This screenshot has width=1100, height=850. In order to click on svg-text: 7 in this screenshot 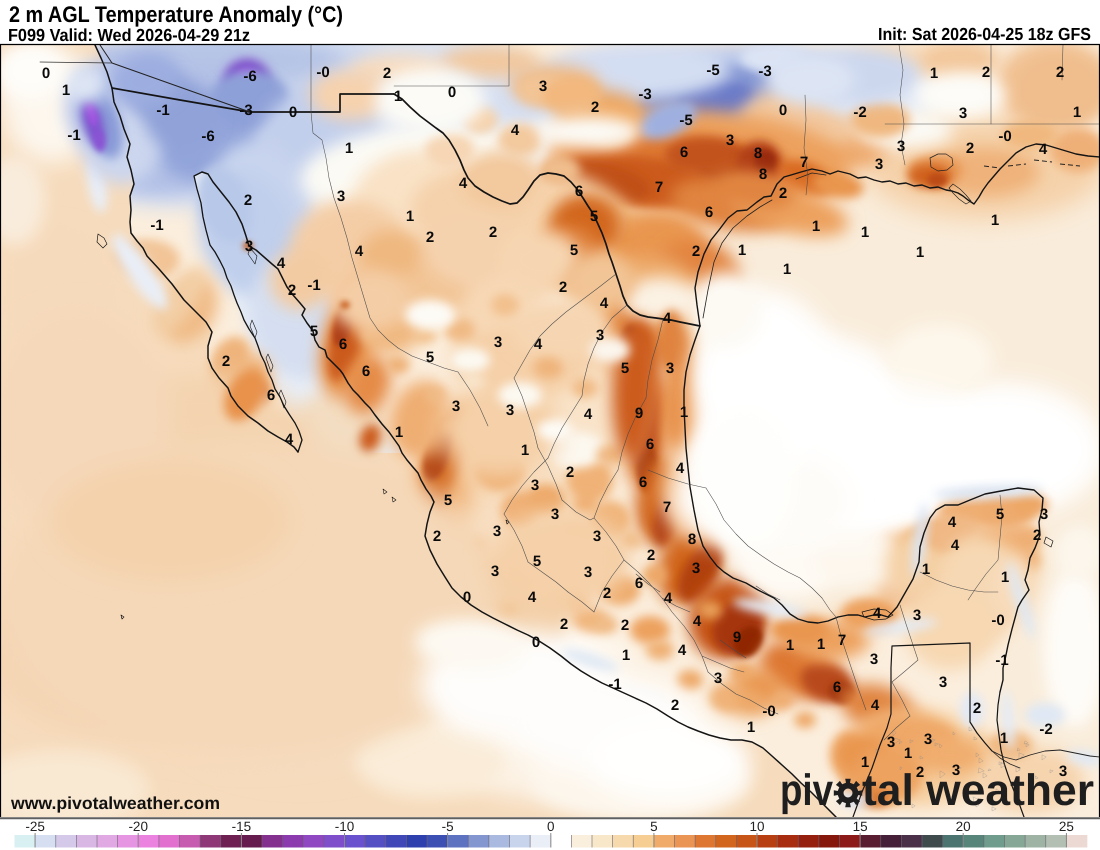, I will do `click(804, 162)`.